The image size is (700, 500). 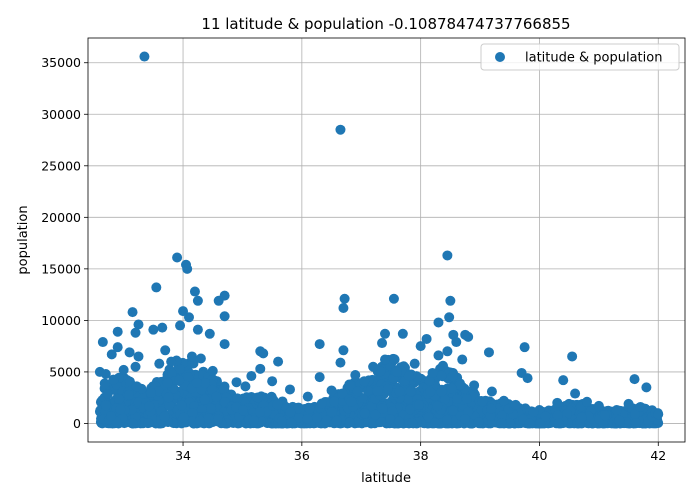 What do you see at coordinates (593, 58) in the screenshot?
I see `legend-label: latitude & population` at bounding box center [593, 58].